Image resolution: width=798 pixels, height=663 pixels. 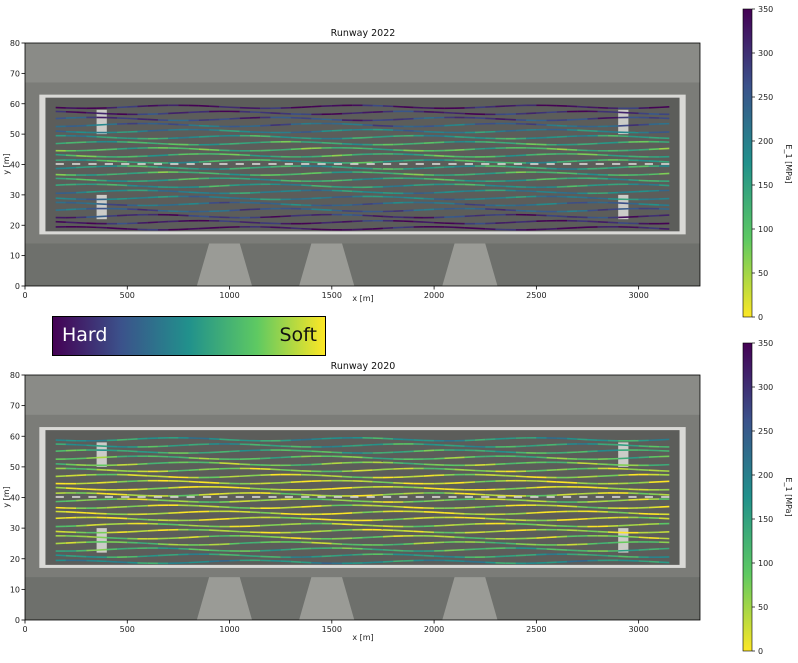 I want to click on colorbar-2020: 0 50 100 150 200 250 300 350, so click(x=757, y=497).